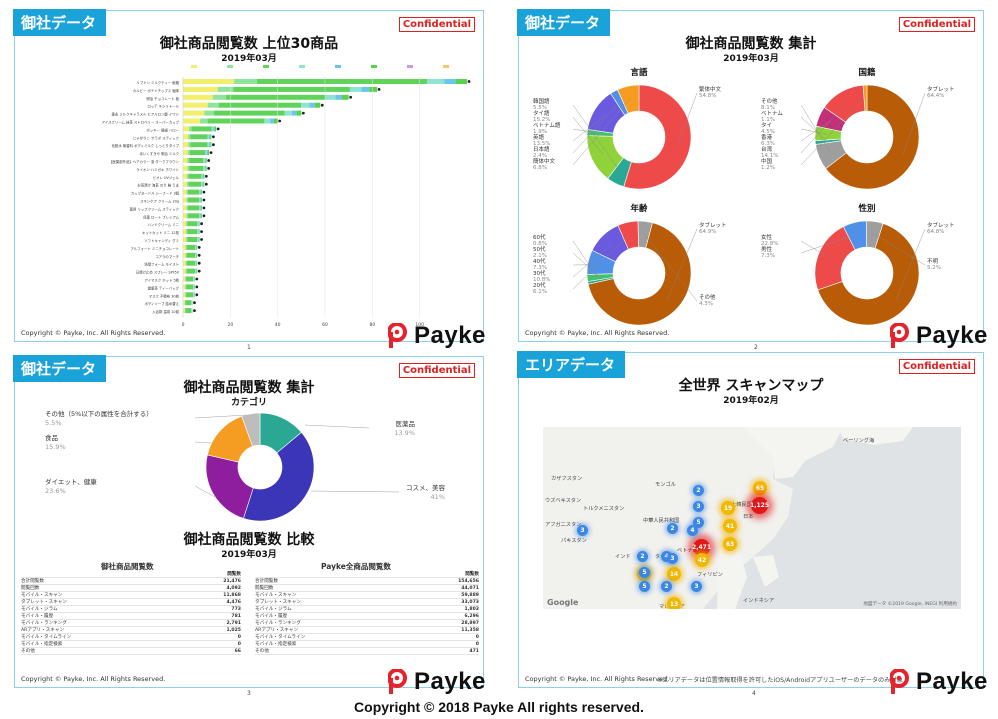 The height and width of the screenshot is (719, 998). What do you see at coordinates (759, 505) in the screenshot?
I see `scan-bubble-red: 1,125` at bounding box center [759, 505].